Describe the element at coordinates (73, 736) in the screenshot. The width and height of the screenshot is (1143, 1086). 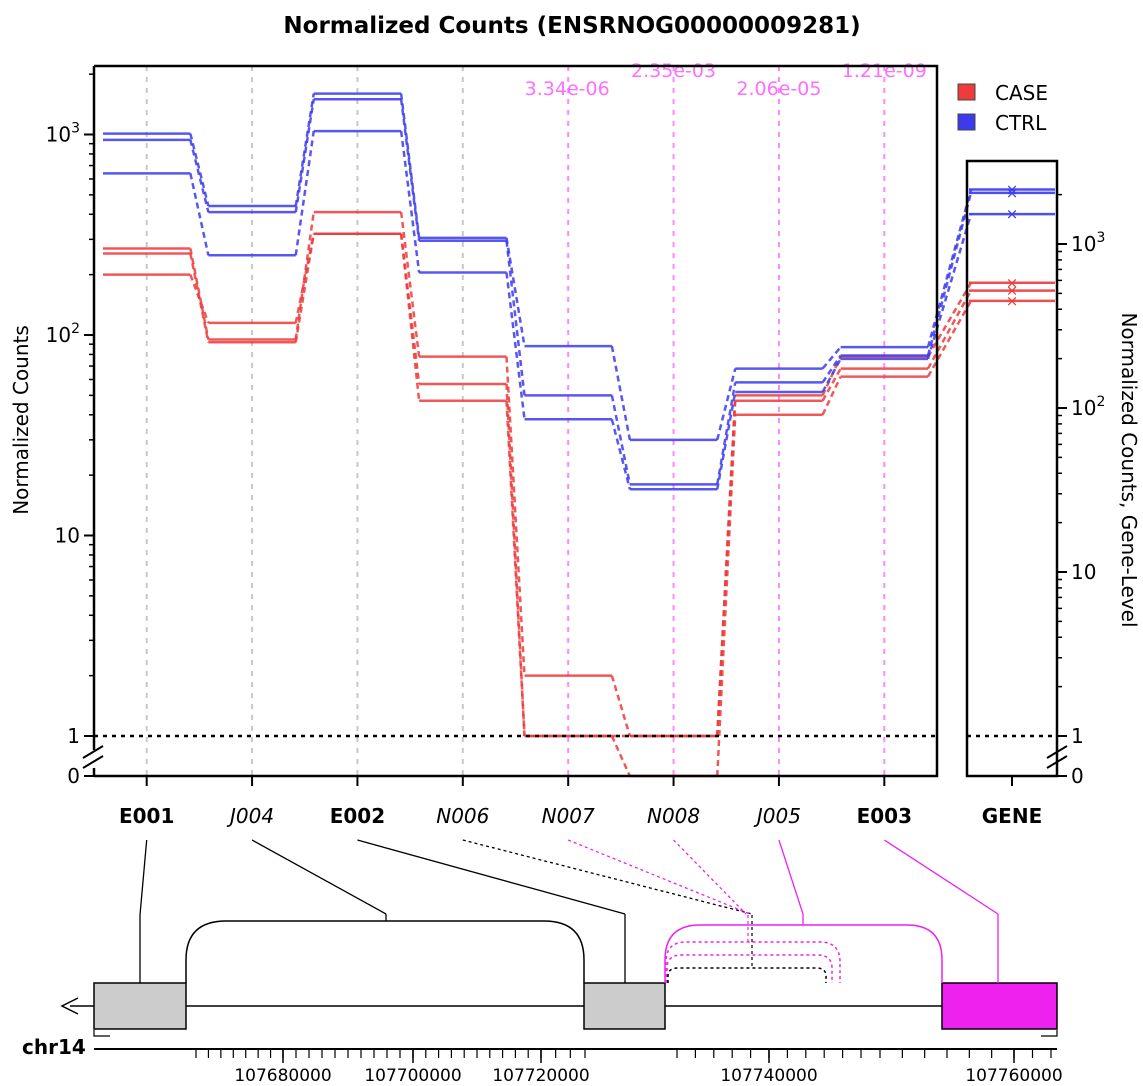
I see `y-tick-label: 1` at that location.